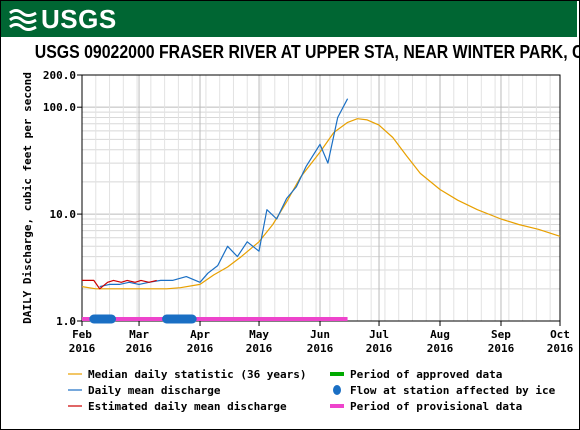 The width and height of the screenshot is (580, 430). Describe the element at coordinates (200, 334) in the screenshot. I see `x-tick-month: Apr` at that location.